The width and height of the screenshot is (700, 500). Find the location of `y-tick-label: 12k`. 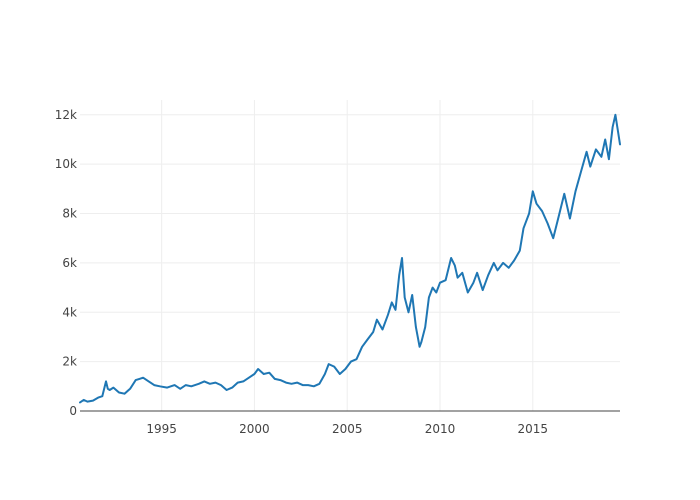

y-tick-label: 12k is located at coordinates (66, 115).